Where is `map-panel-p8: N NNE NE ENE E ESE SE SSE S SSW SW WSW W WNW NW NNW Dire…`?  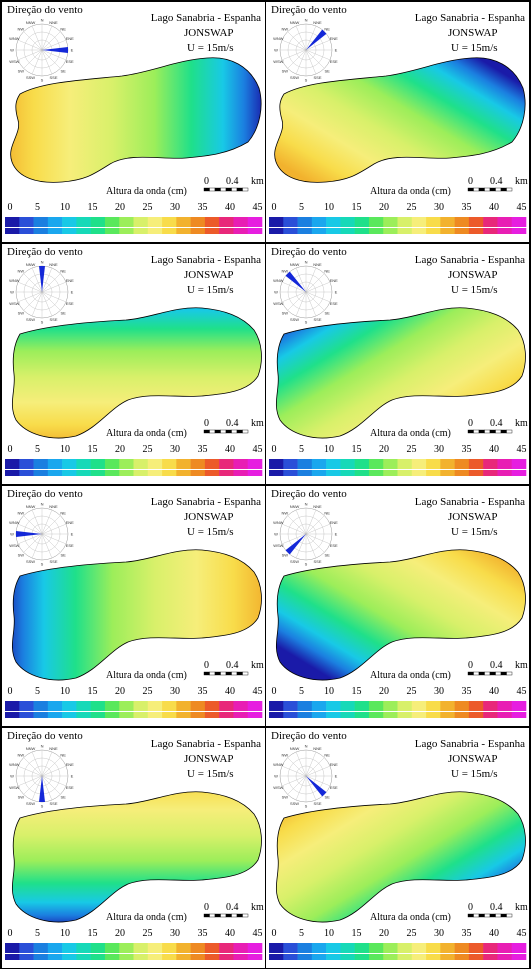
map-panel-p8: N NNE NE ENE E ESE SE SSE S SSW SW WSW W WNW NW NNW Dire… is located at coordinates (397, 848).